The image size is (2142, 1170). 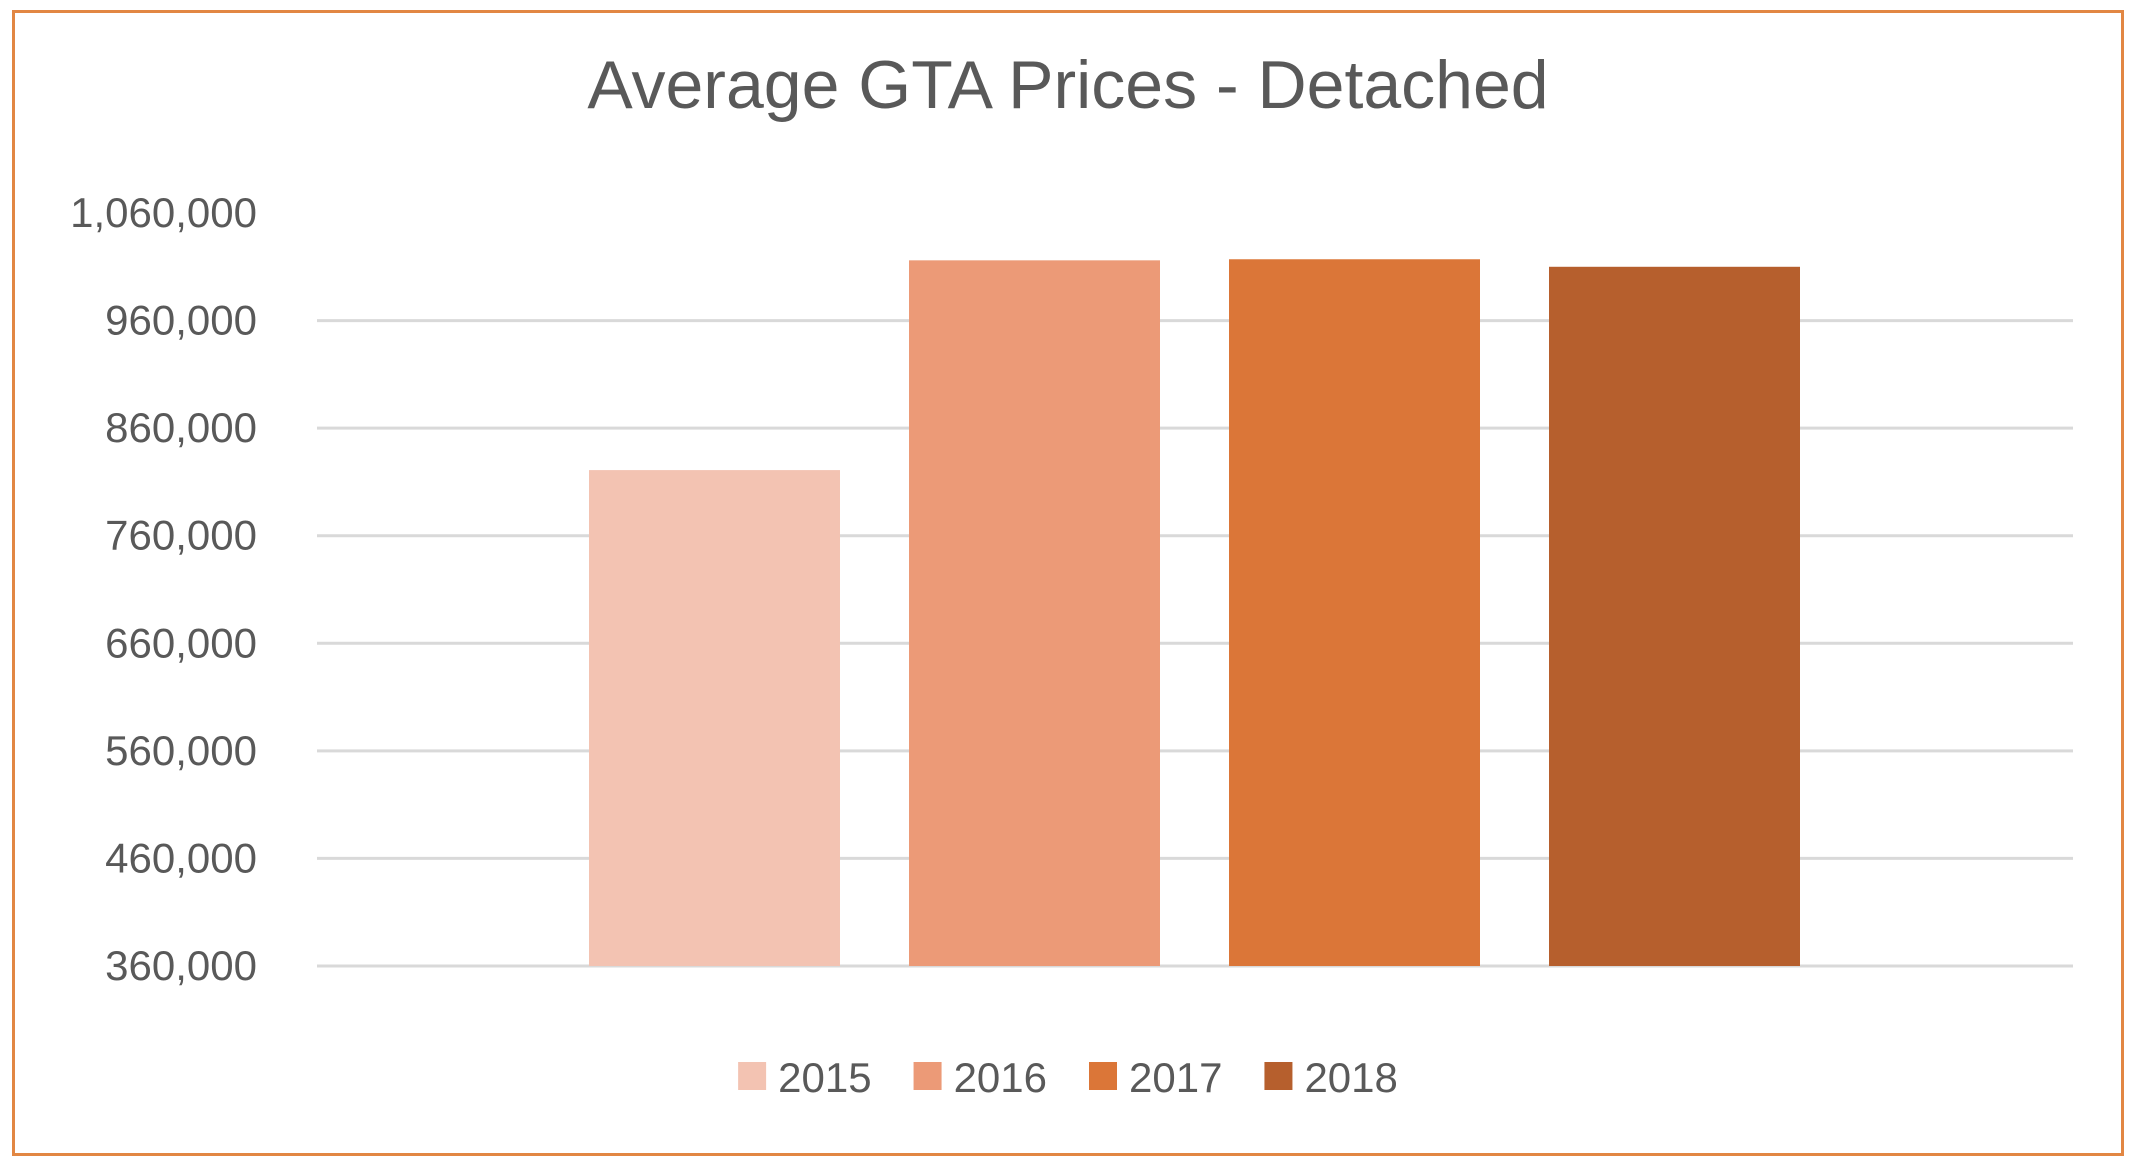 I want to click on legend-item-2017: 2017, so click(x=1155, y=1077).